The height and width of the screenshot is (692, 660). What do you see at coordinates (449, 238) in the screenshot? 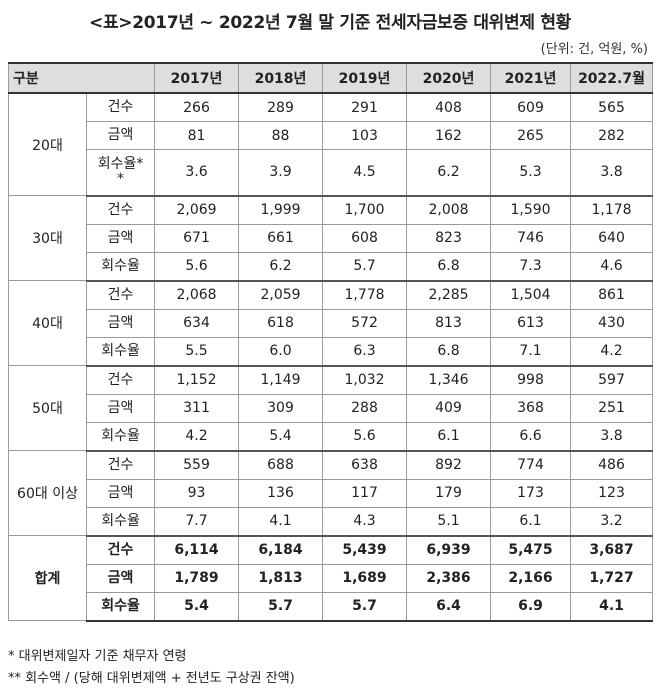
I see `value-cell: 823` at bounding box center [449, 238].